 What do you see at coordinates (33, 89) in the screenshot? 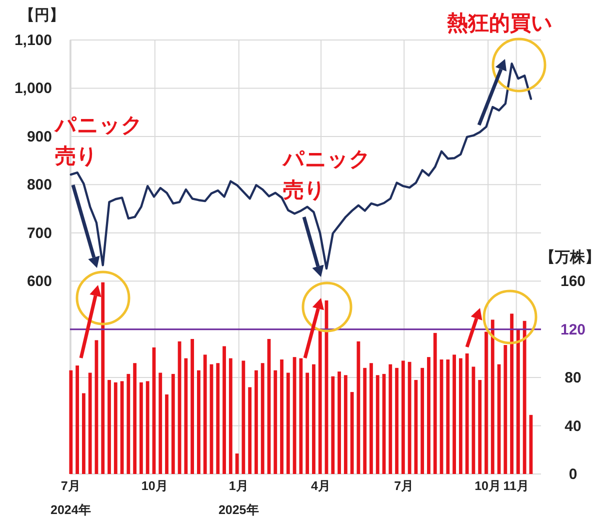
I see `y-tick-label: 1,000` at bounding box center [33, 89].